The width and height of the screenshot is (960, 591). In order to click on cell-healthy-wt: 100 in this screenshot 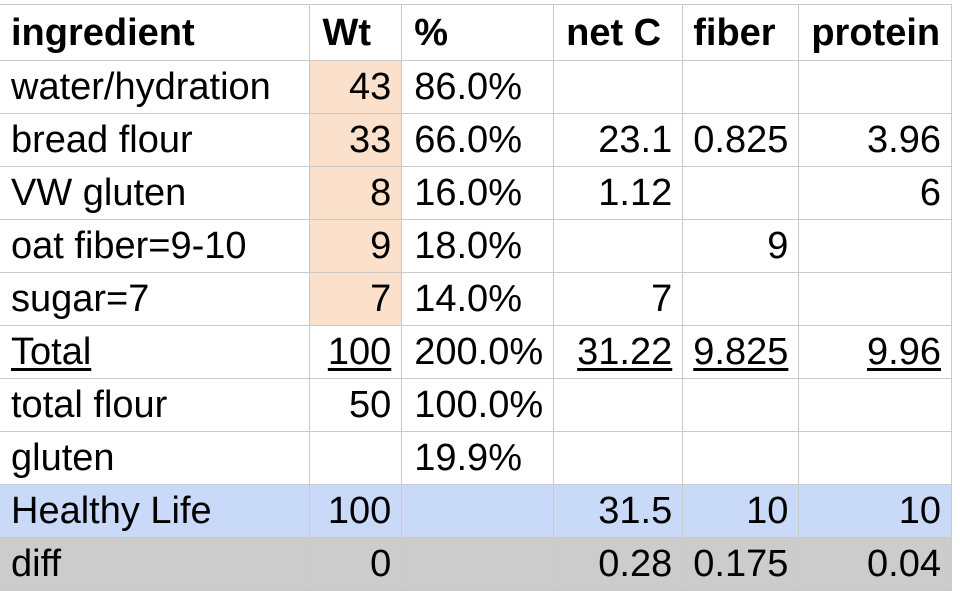, I will do `click(356, 511)`.